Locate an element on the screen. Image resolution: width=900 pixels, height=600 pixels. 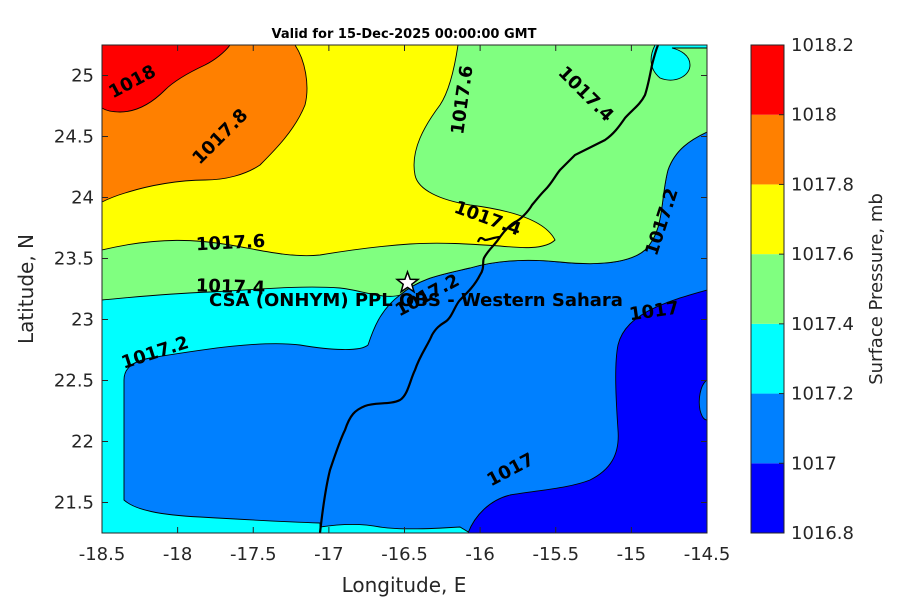
colorbar-frame is located at coordinates (767, 289).